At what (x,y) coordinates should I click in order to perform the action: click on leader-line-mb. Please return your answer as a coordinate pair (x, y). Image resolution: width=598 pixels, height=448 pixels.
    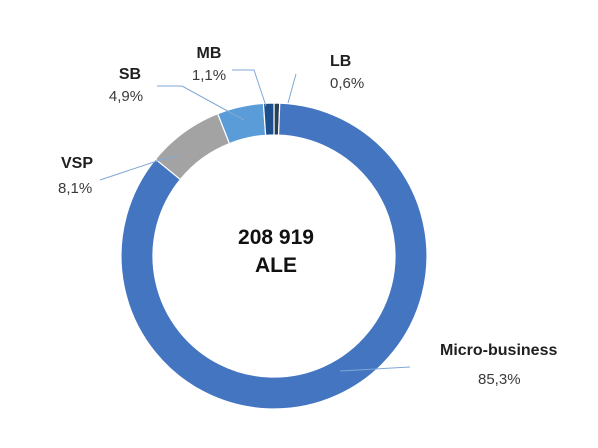
    Looking at the image, I should click on (249, 88).